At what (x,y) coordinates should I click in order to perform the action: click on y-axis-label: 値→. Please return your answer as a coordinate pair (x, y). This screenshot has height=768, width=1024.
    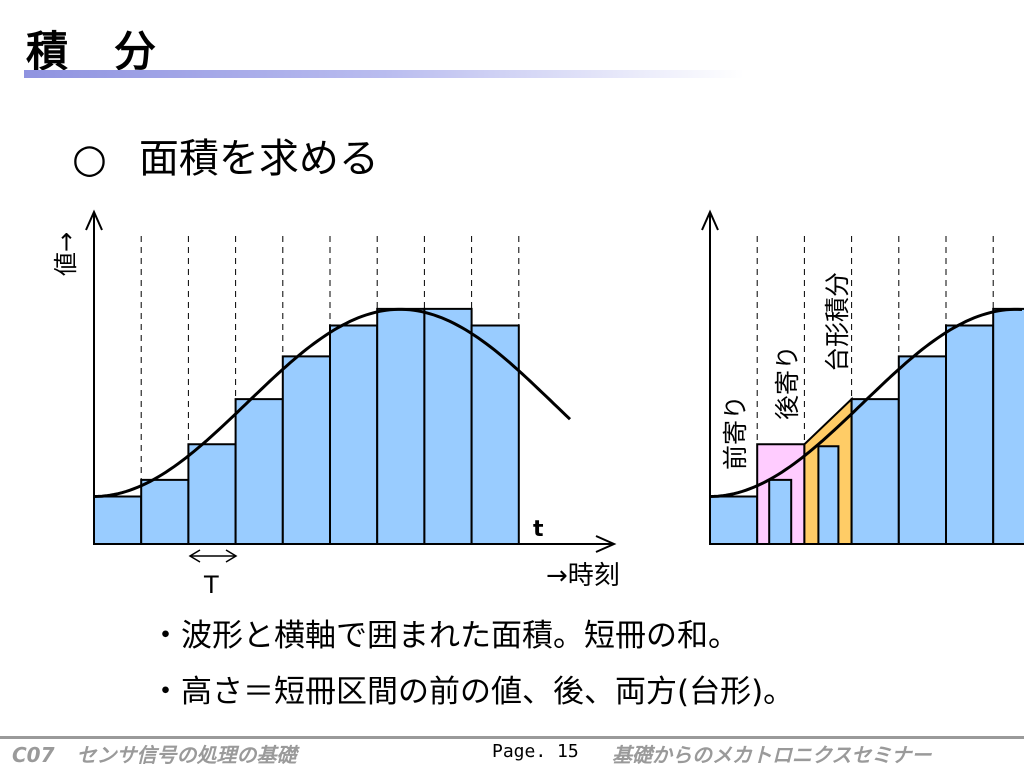
    Looking at the image, I should click on (66, 254).